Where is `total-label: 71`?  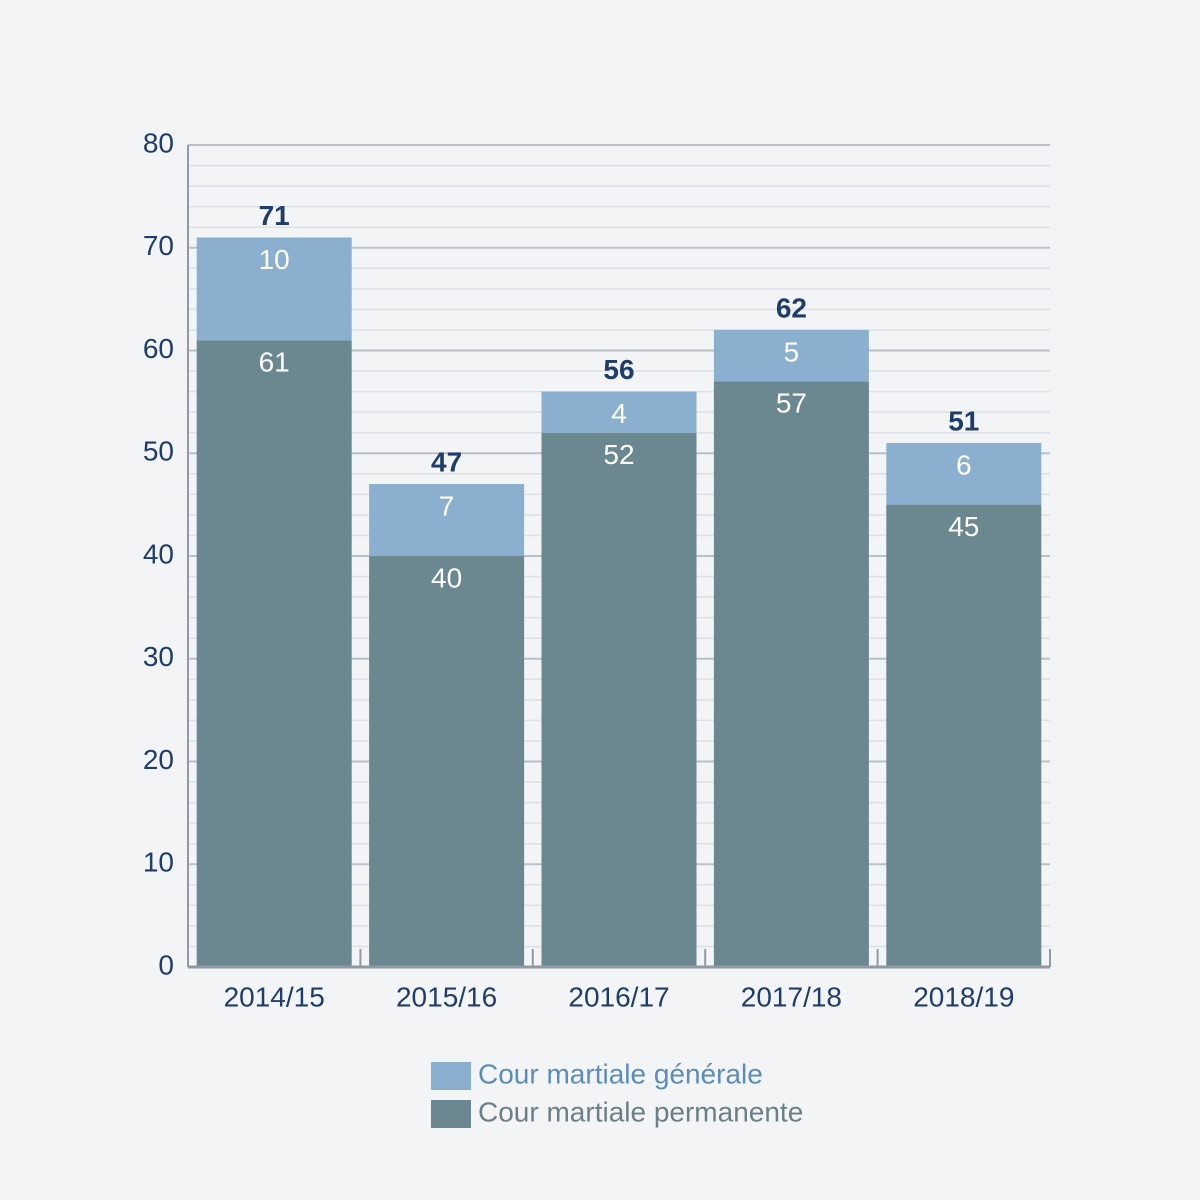 total-label: 71 is located at coordinates (274, 215).